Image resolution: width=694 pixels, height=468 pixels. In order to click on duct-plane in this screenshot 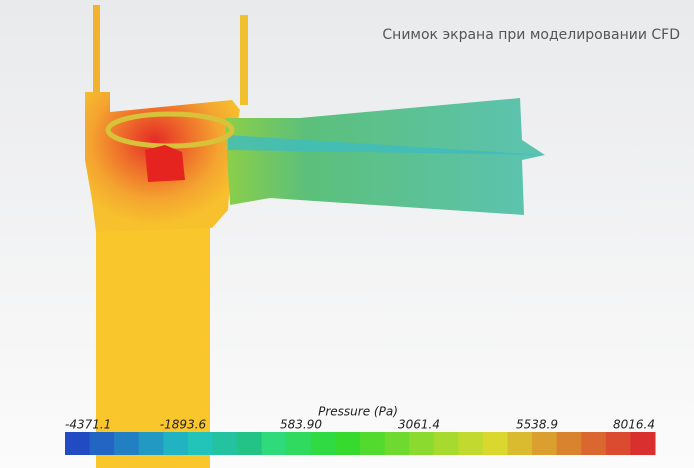, I will do `click(386, 145)`.